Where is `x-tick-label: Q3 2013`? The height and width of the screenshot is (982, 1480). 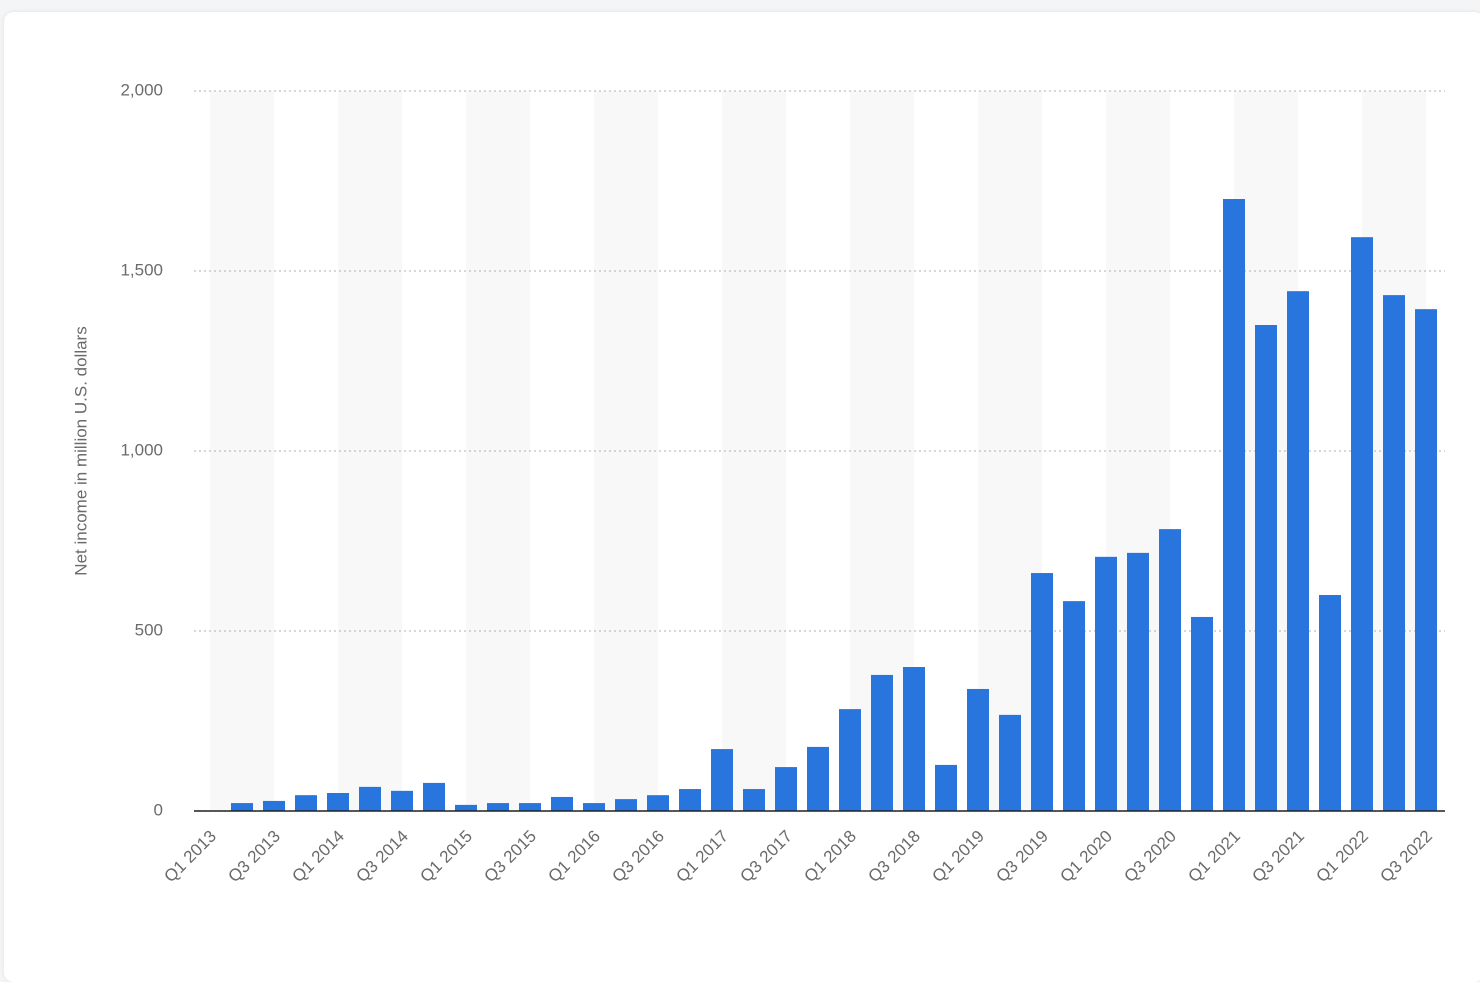
x-tick-label: Q3 2013 is located at coordinates (254, 857).